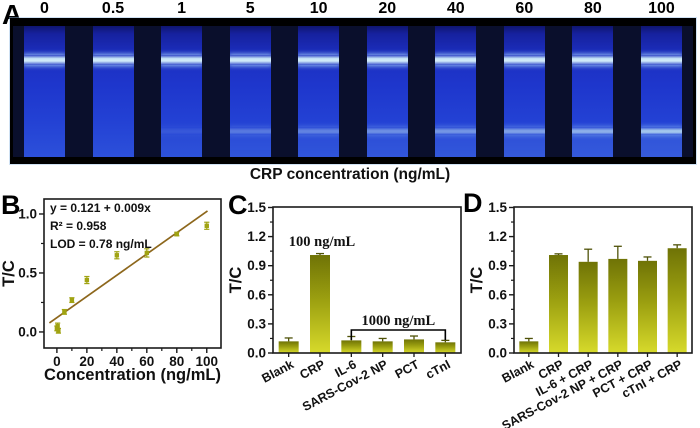 The image size is (700, 428). What do you see at coordinates (592, 8) in the screenshot?
I see `lane-label: 80` at bounding box center [592, 8].